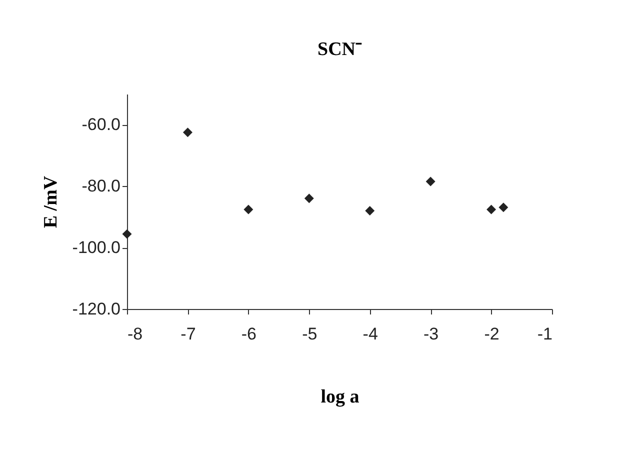 This screenshot has height=470, width=628. What do you see at coordinates (135, 334) in the screenshot?
I see `x-tick-label: -8` at bounding box center [135, 334].